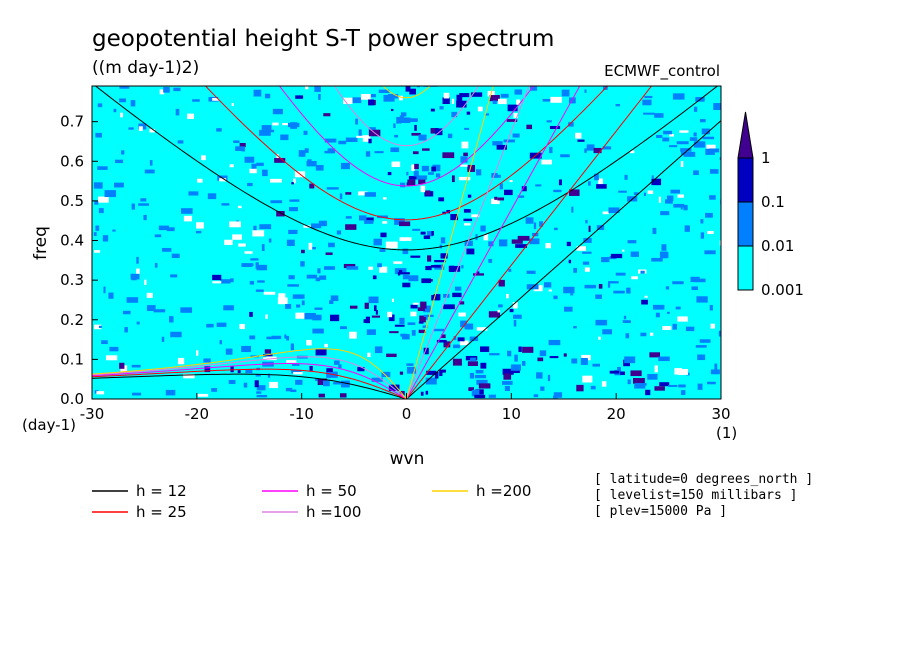  Describe the element at coordinates (660, 511) in the screenshot. I see `metadata-line: [ plev=15000 Pa ]` at that location.